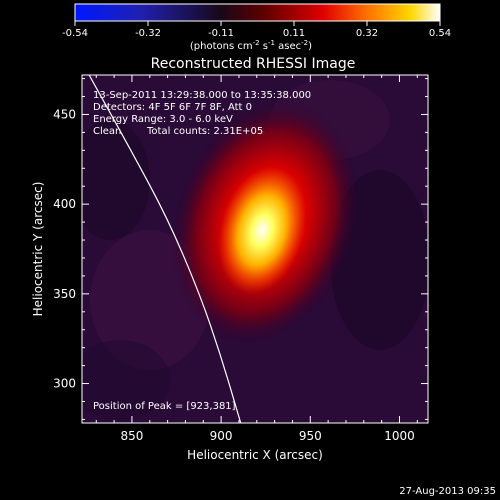 The height and width of the screenshot is (500, 500). What do you see at coordinates (202, 95) in the screenshot?
I see `time-range-text: 13-Sep-2011 13:29:38.000 to 13:35:38.000` at bounding box center [202, 95].